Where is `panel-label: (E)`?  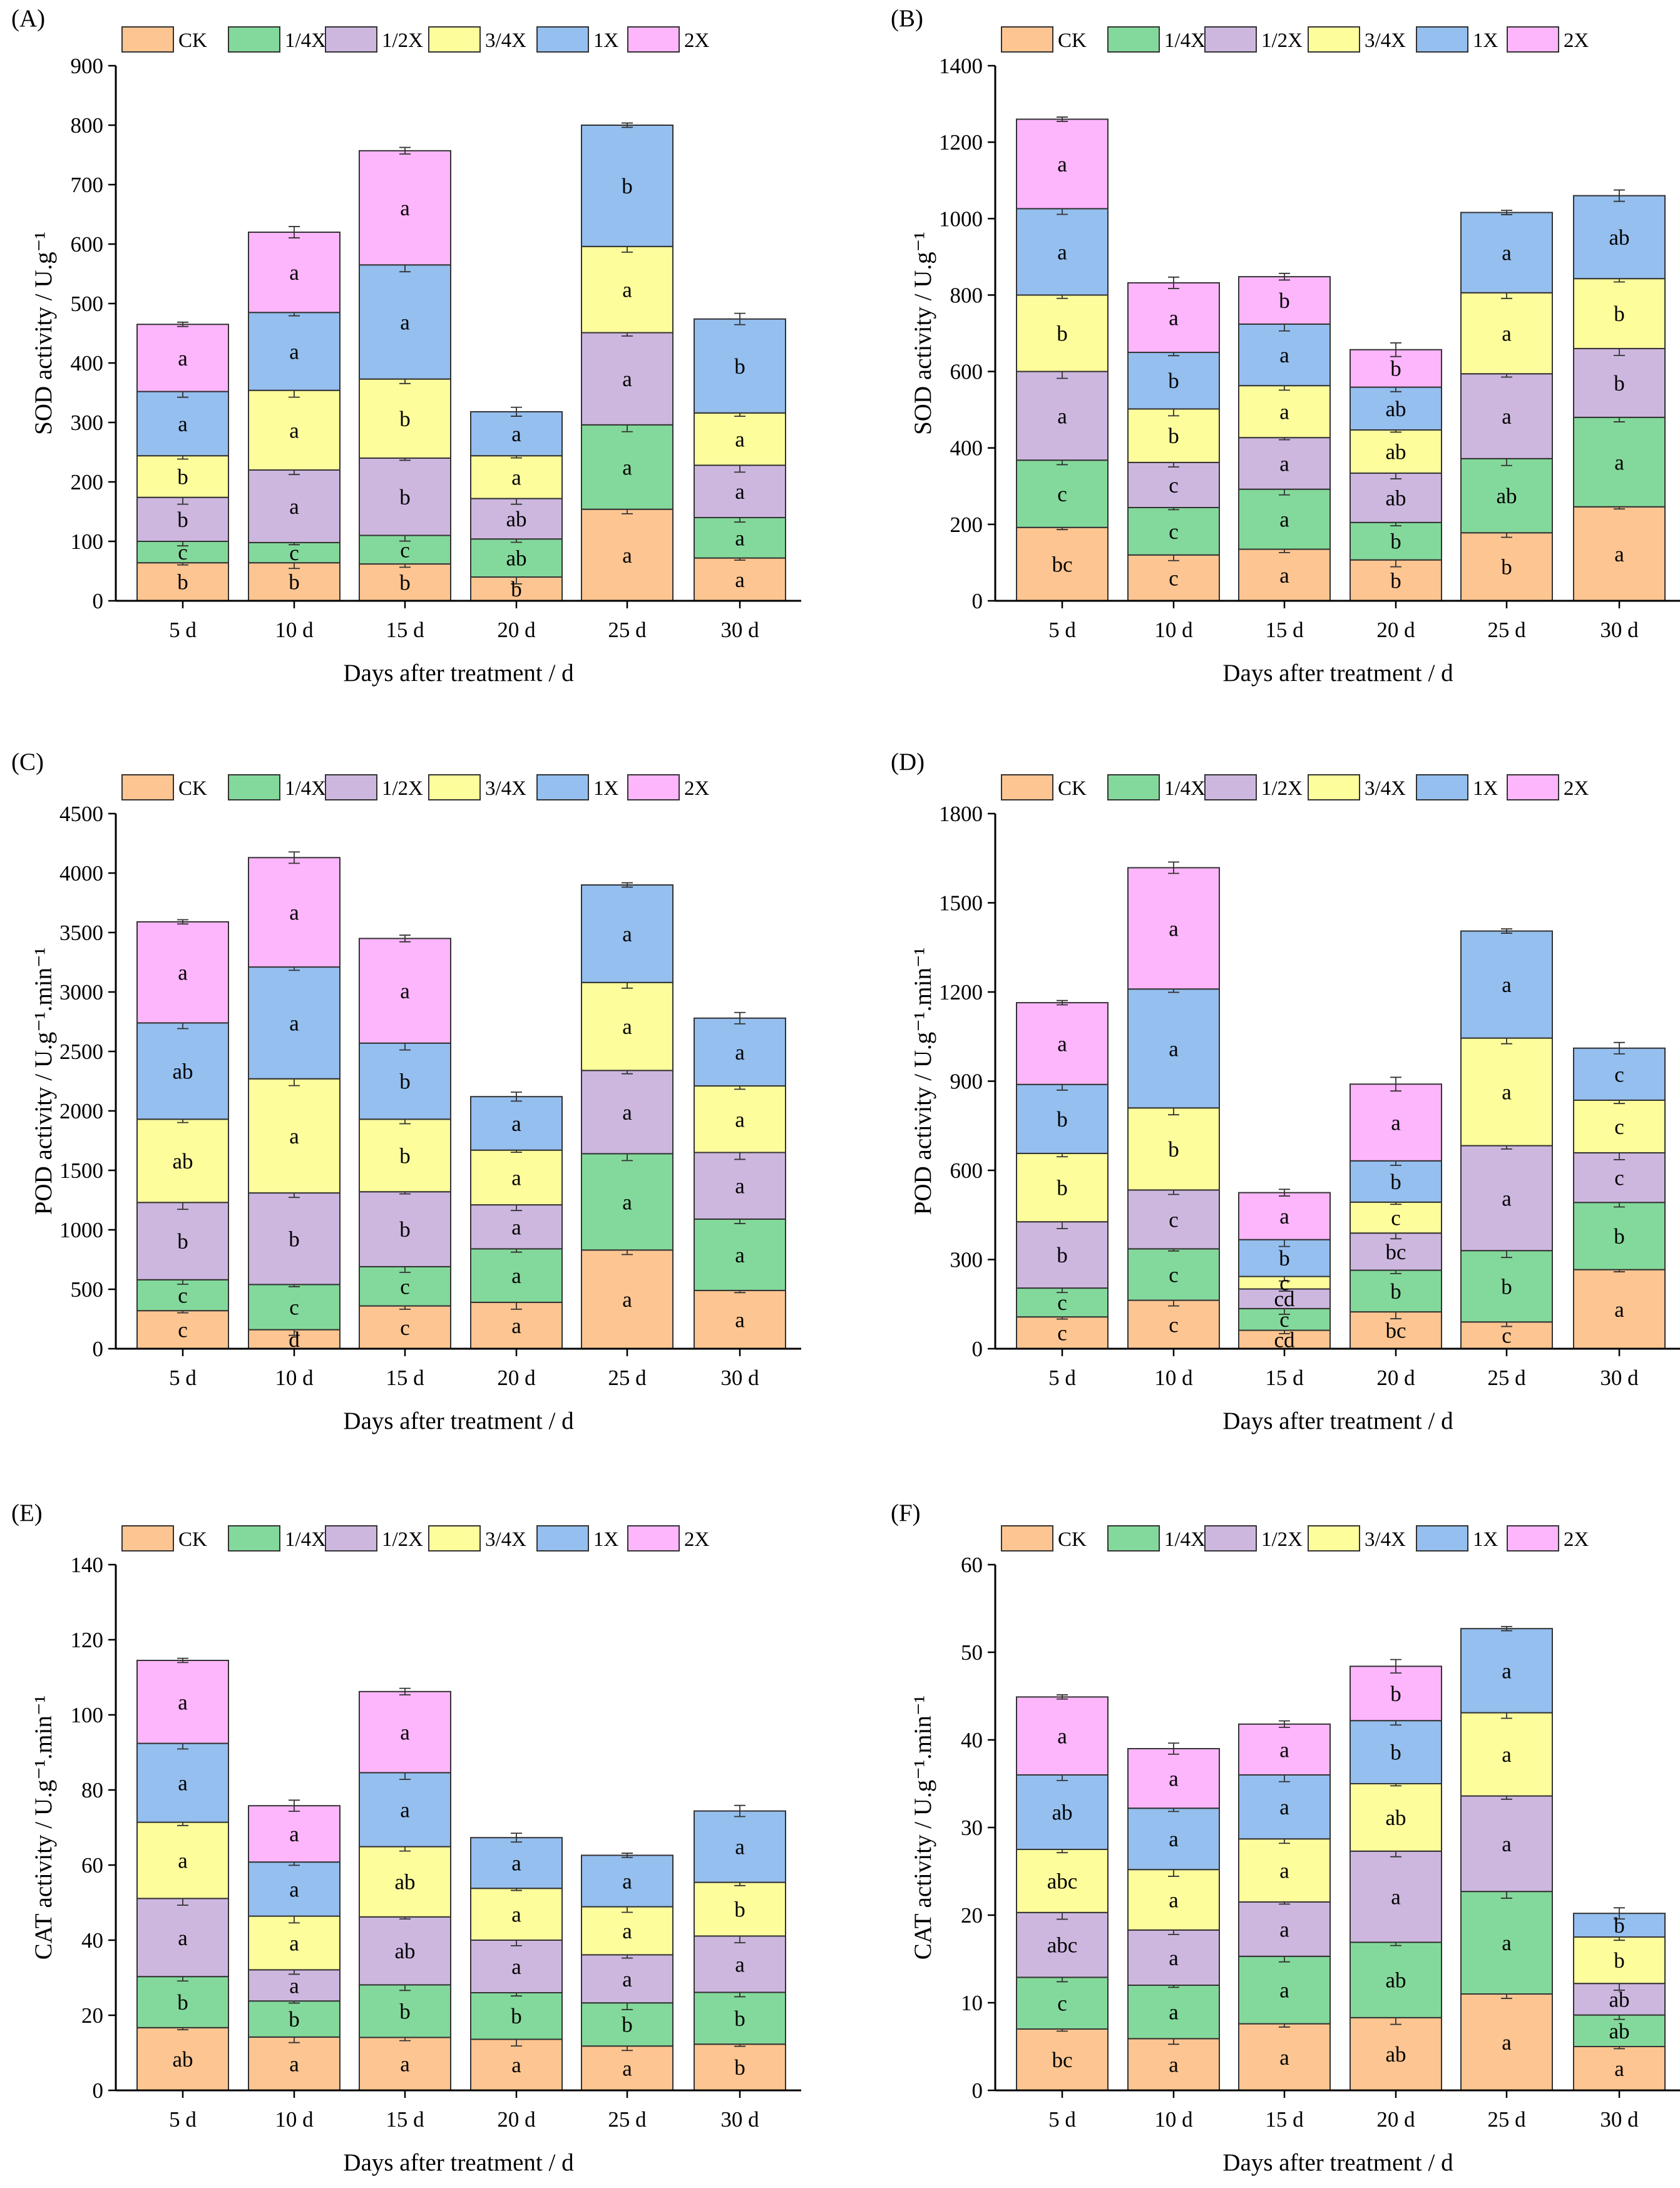
panel-label: (E) is located at coordinates (27, 1513).